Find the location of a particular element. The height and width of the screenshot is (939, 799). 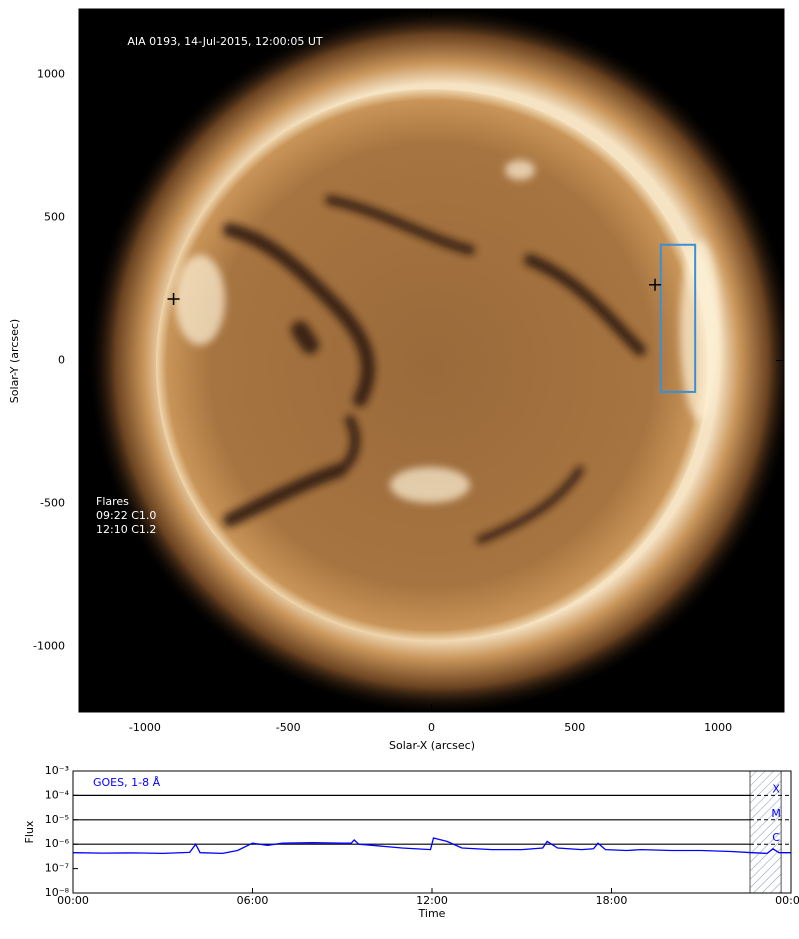

plot-frame is located at coordinates (432, 832).